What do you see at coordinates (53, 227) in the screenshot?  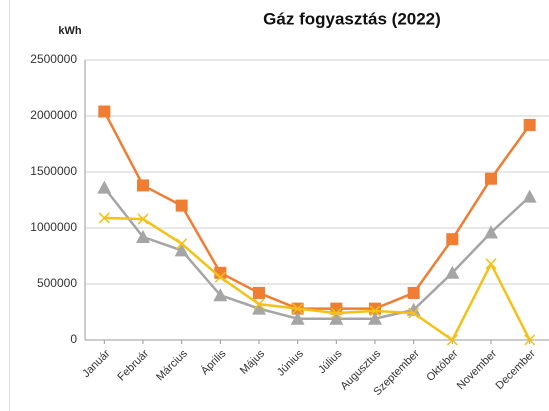 I see `y-tick-label: 1000000` at bounding box center [53, 227].